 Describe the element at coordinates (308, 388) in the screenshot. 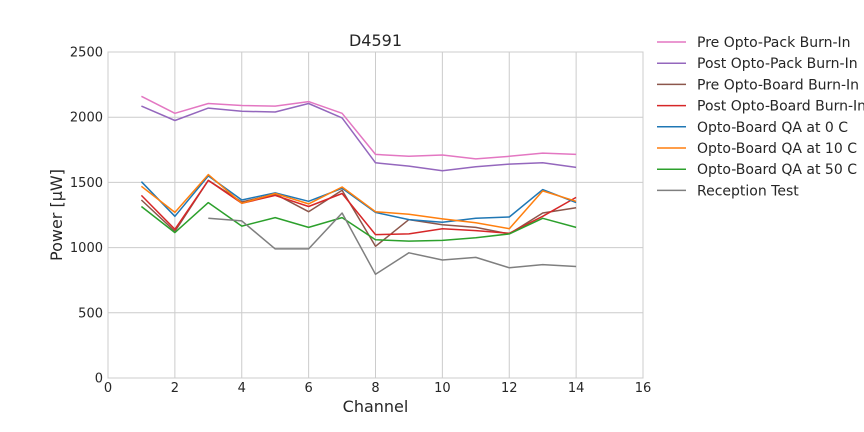

I see `x-tick-label: 6` at that location.